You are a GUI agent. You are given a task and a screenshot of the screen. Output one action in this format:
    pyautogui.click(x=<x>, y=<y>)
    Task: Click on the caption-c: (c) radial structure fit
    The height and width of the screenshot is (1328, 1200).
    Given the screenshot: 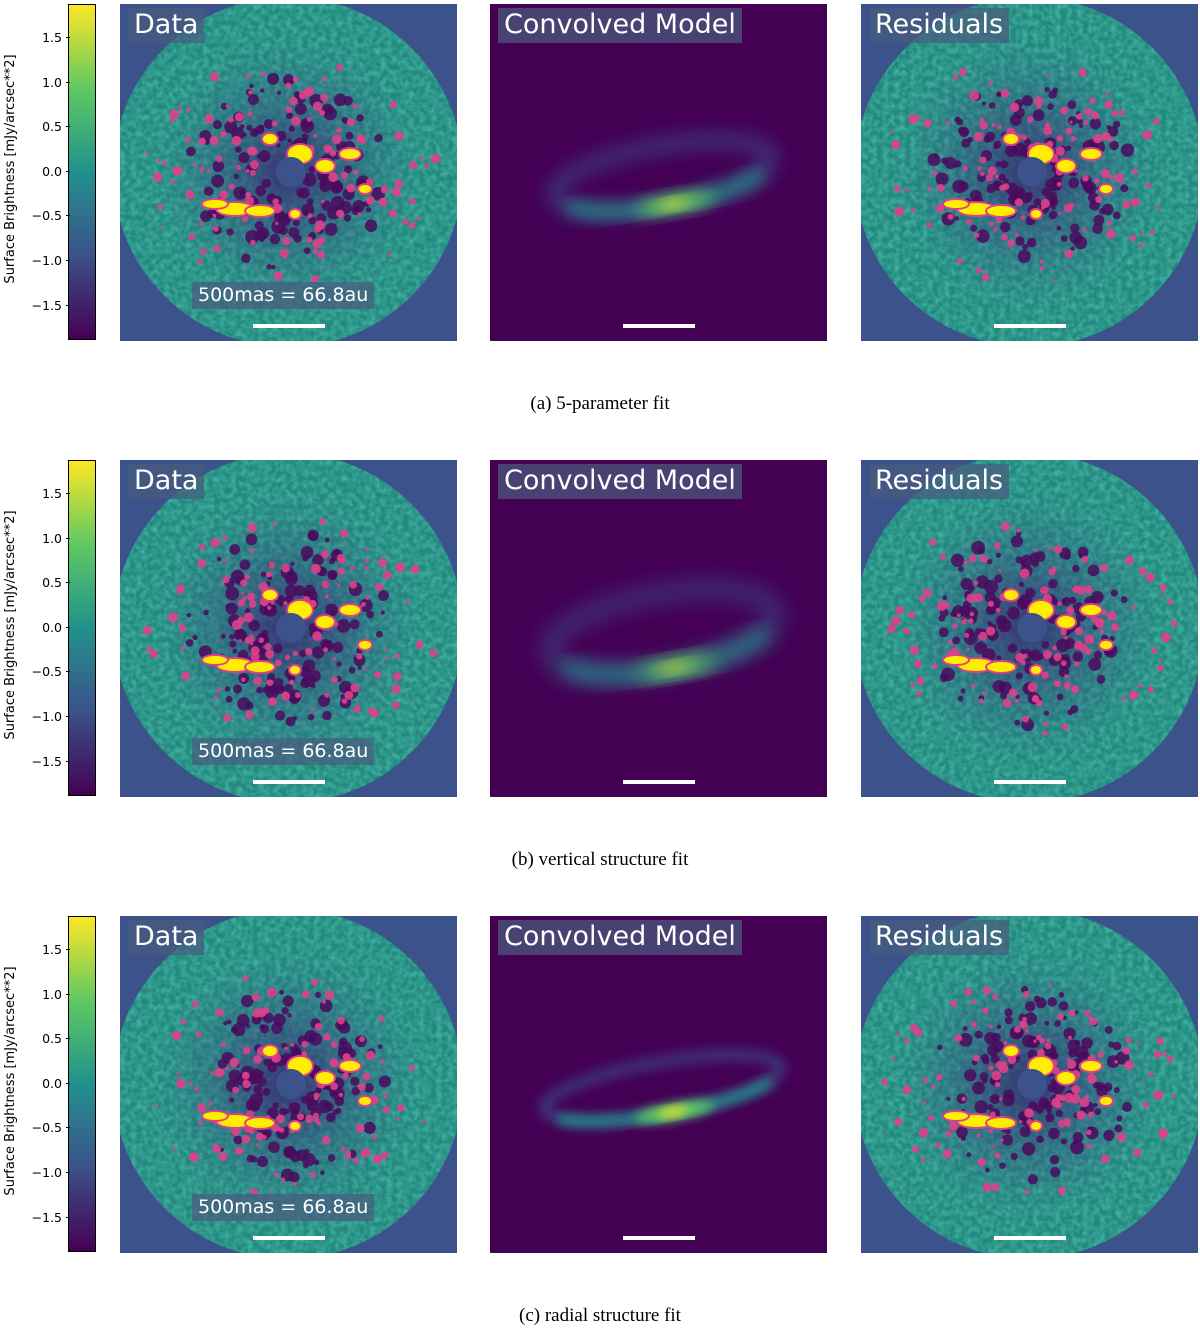 What is the action you would take?
    pyautogui.click(x=600, y=1315)
    